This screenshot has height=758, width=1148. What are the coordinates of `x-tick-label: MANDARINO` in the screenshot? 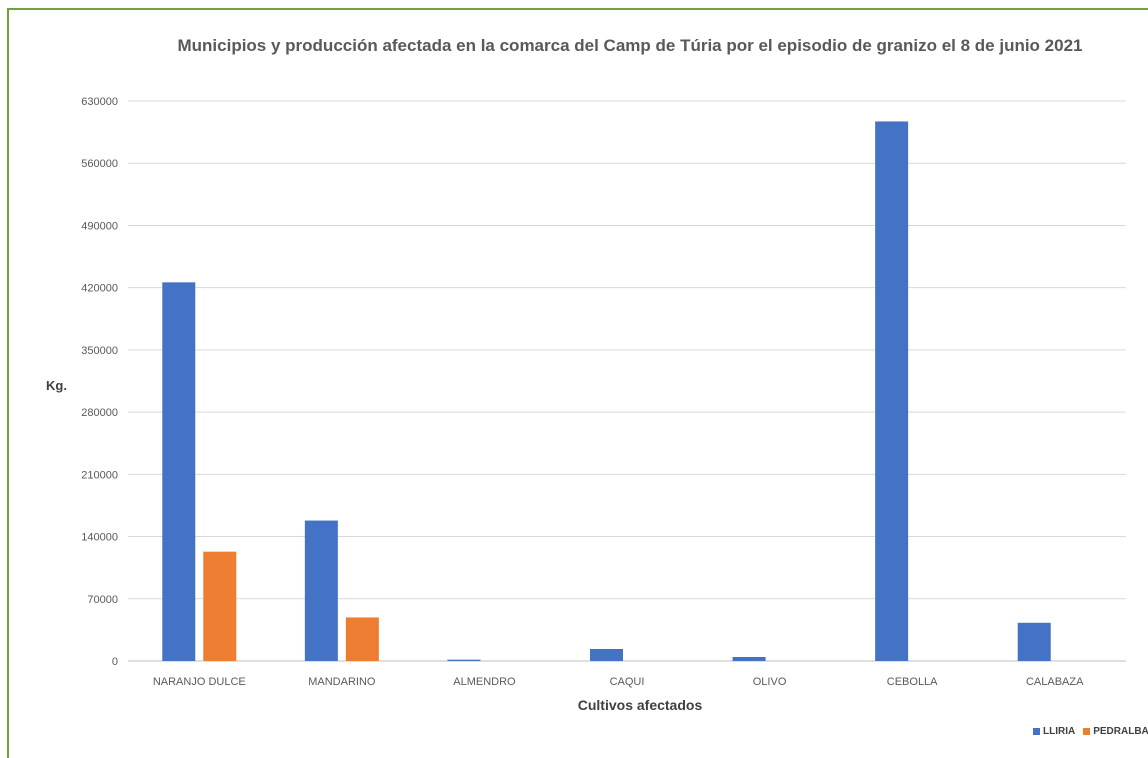 It's located at (342, 682).